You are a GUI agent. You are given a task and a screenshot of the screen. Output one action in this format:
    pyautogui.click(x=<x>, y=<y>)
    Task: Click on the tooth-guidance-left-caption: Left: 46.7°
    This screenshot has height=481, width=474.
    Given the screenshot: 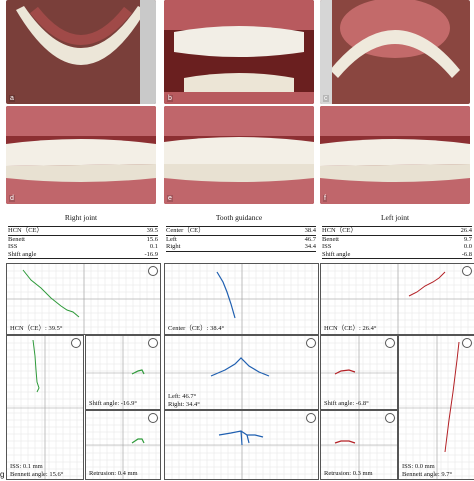 What is the action you would take?
    pyautogui.click(x=182, y=396)
    